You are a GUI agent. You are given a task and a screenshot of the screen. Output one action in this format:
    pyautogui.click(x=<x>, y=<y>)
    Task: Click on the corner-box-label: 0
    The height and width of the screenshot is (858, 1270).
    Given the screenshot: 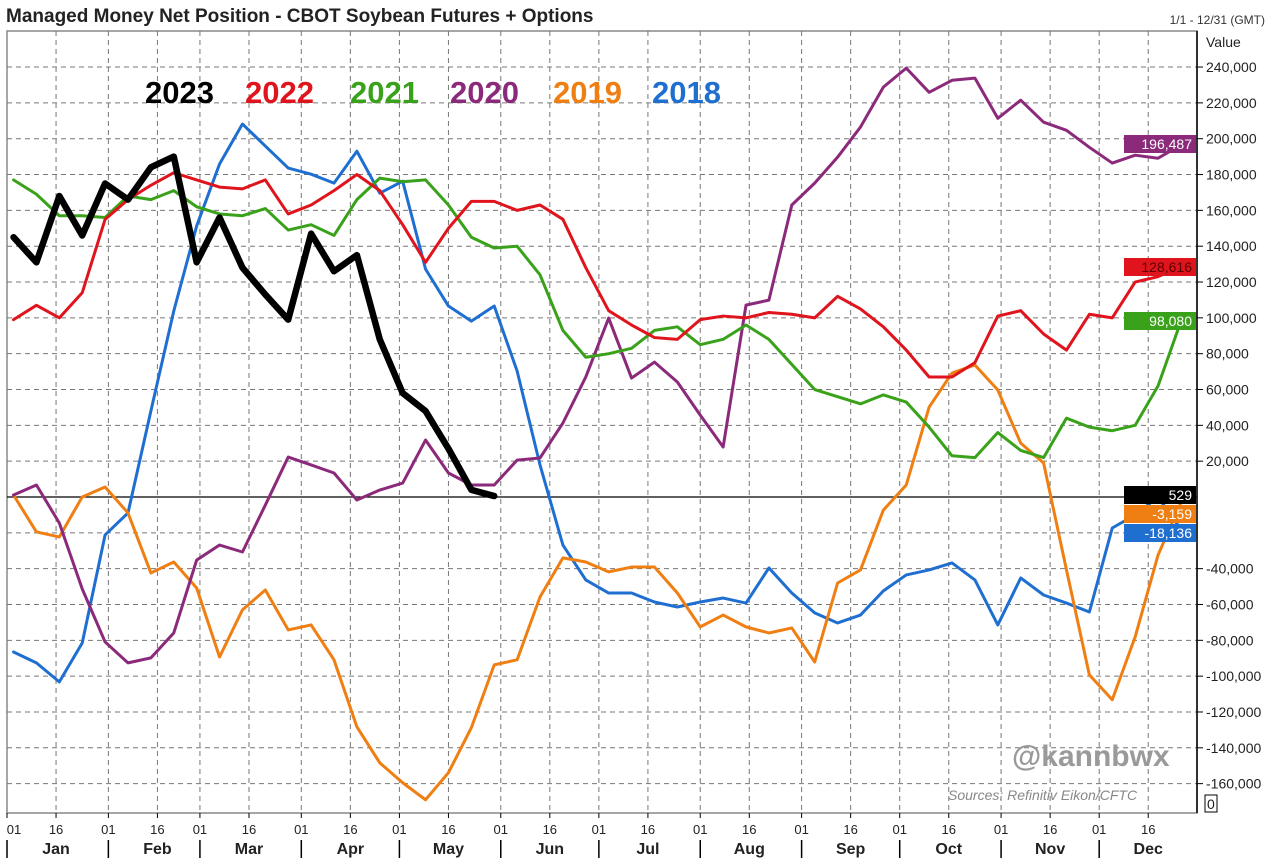 What is the action you would take?
    pyautogui.click(x=1211, y=804)
    